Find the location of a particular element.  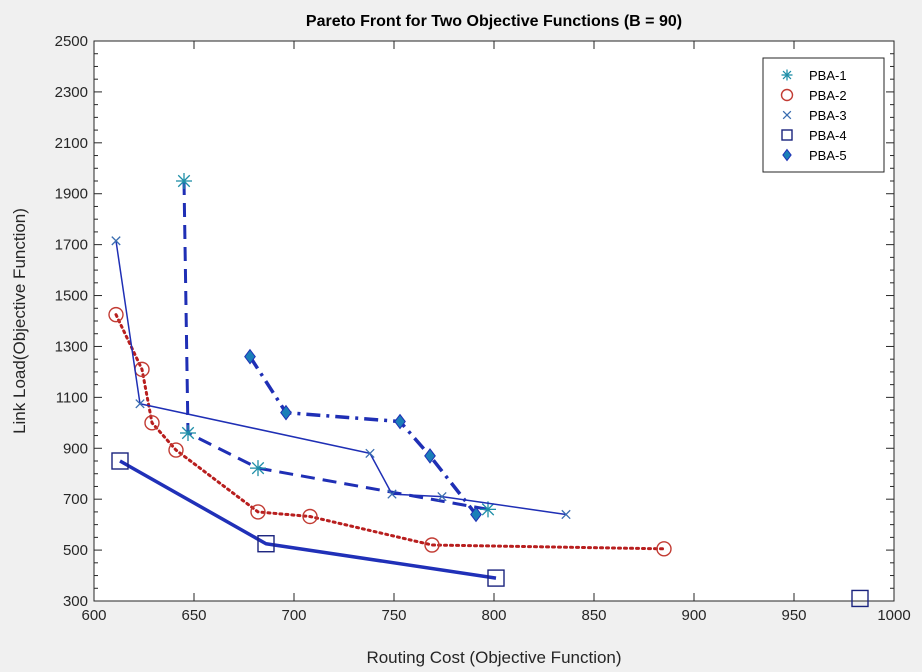

x-axis-label: Routing Cost (Objective Function) is located at coordinates (493, 657).